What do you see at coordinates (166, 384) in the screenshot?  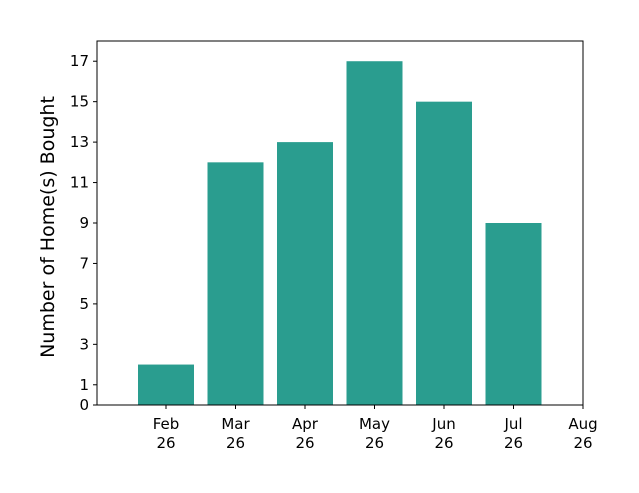 I see `bar-feb` at bounding box center [166, 384].